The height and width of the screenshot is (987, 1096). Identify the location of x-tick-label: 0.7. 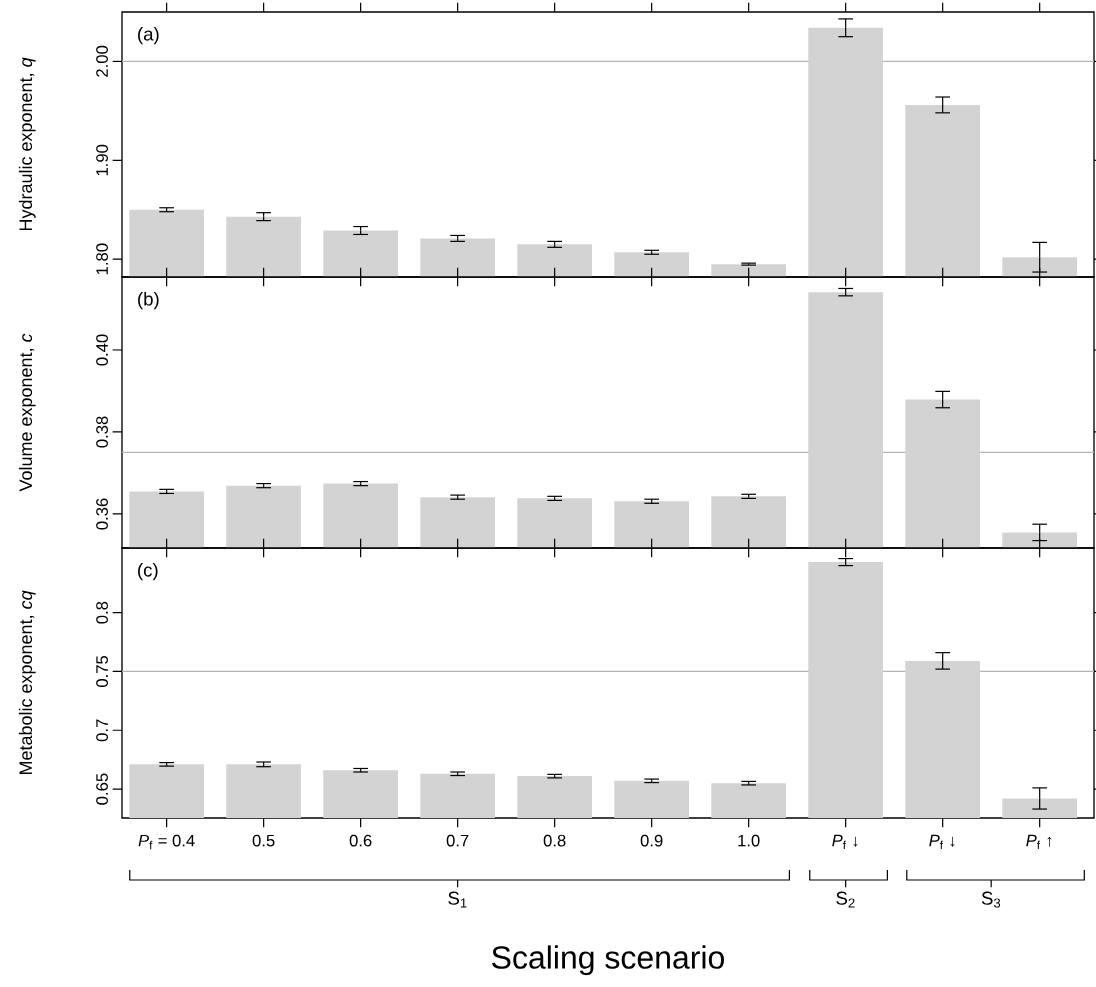
(457, 840).